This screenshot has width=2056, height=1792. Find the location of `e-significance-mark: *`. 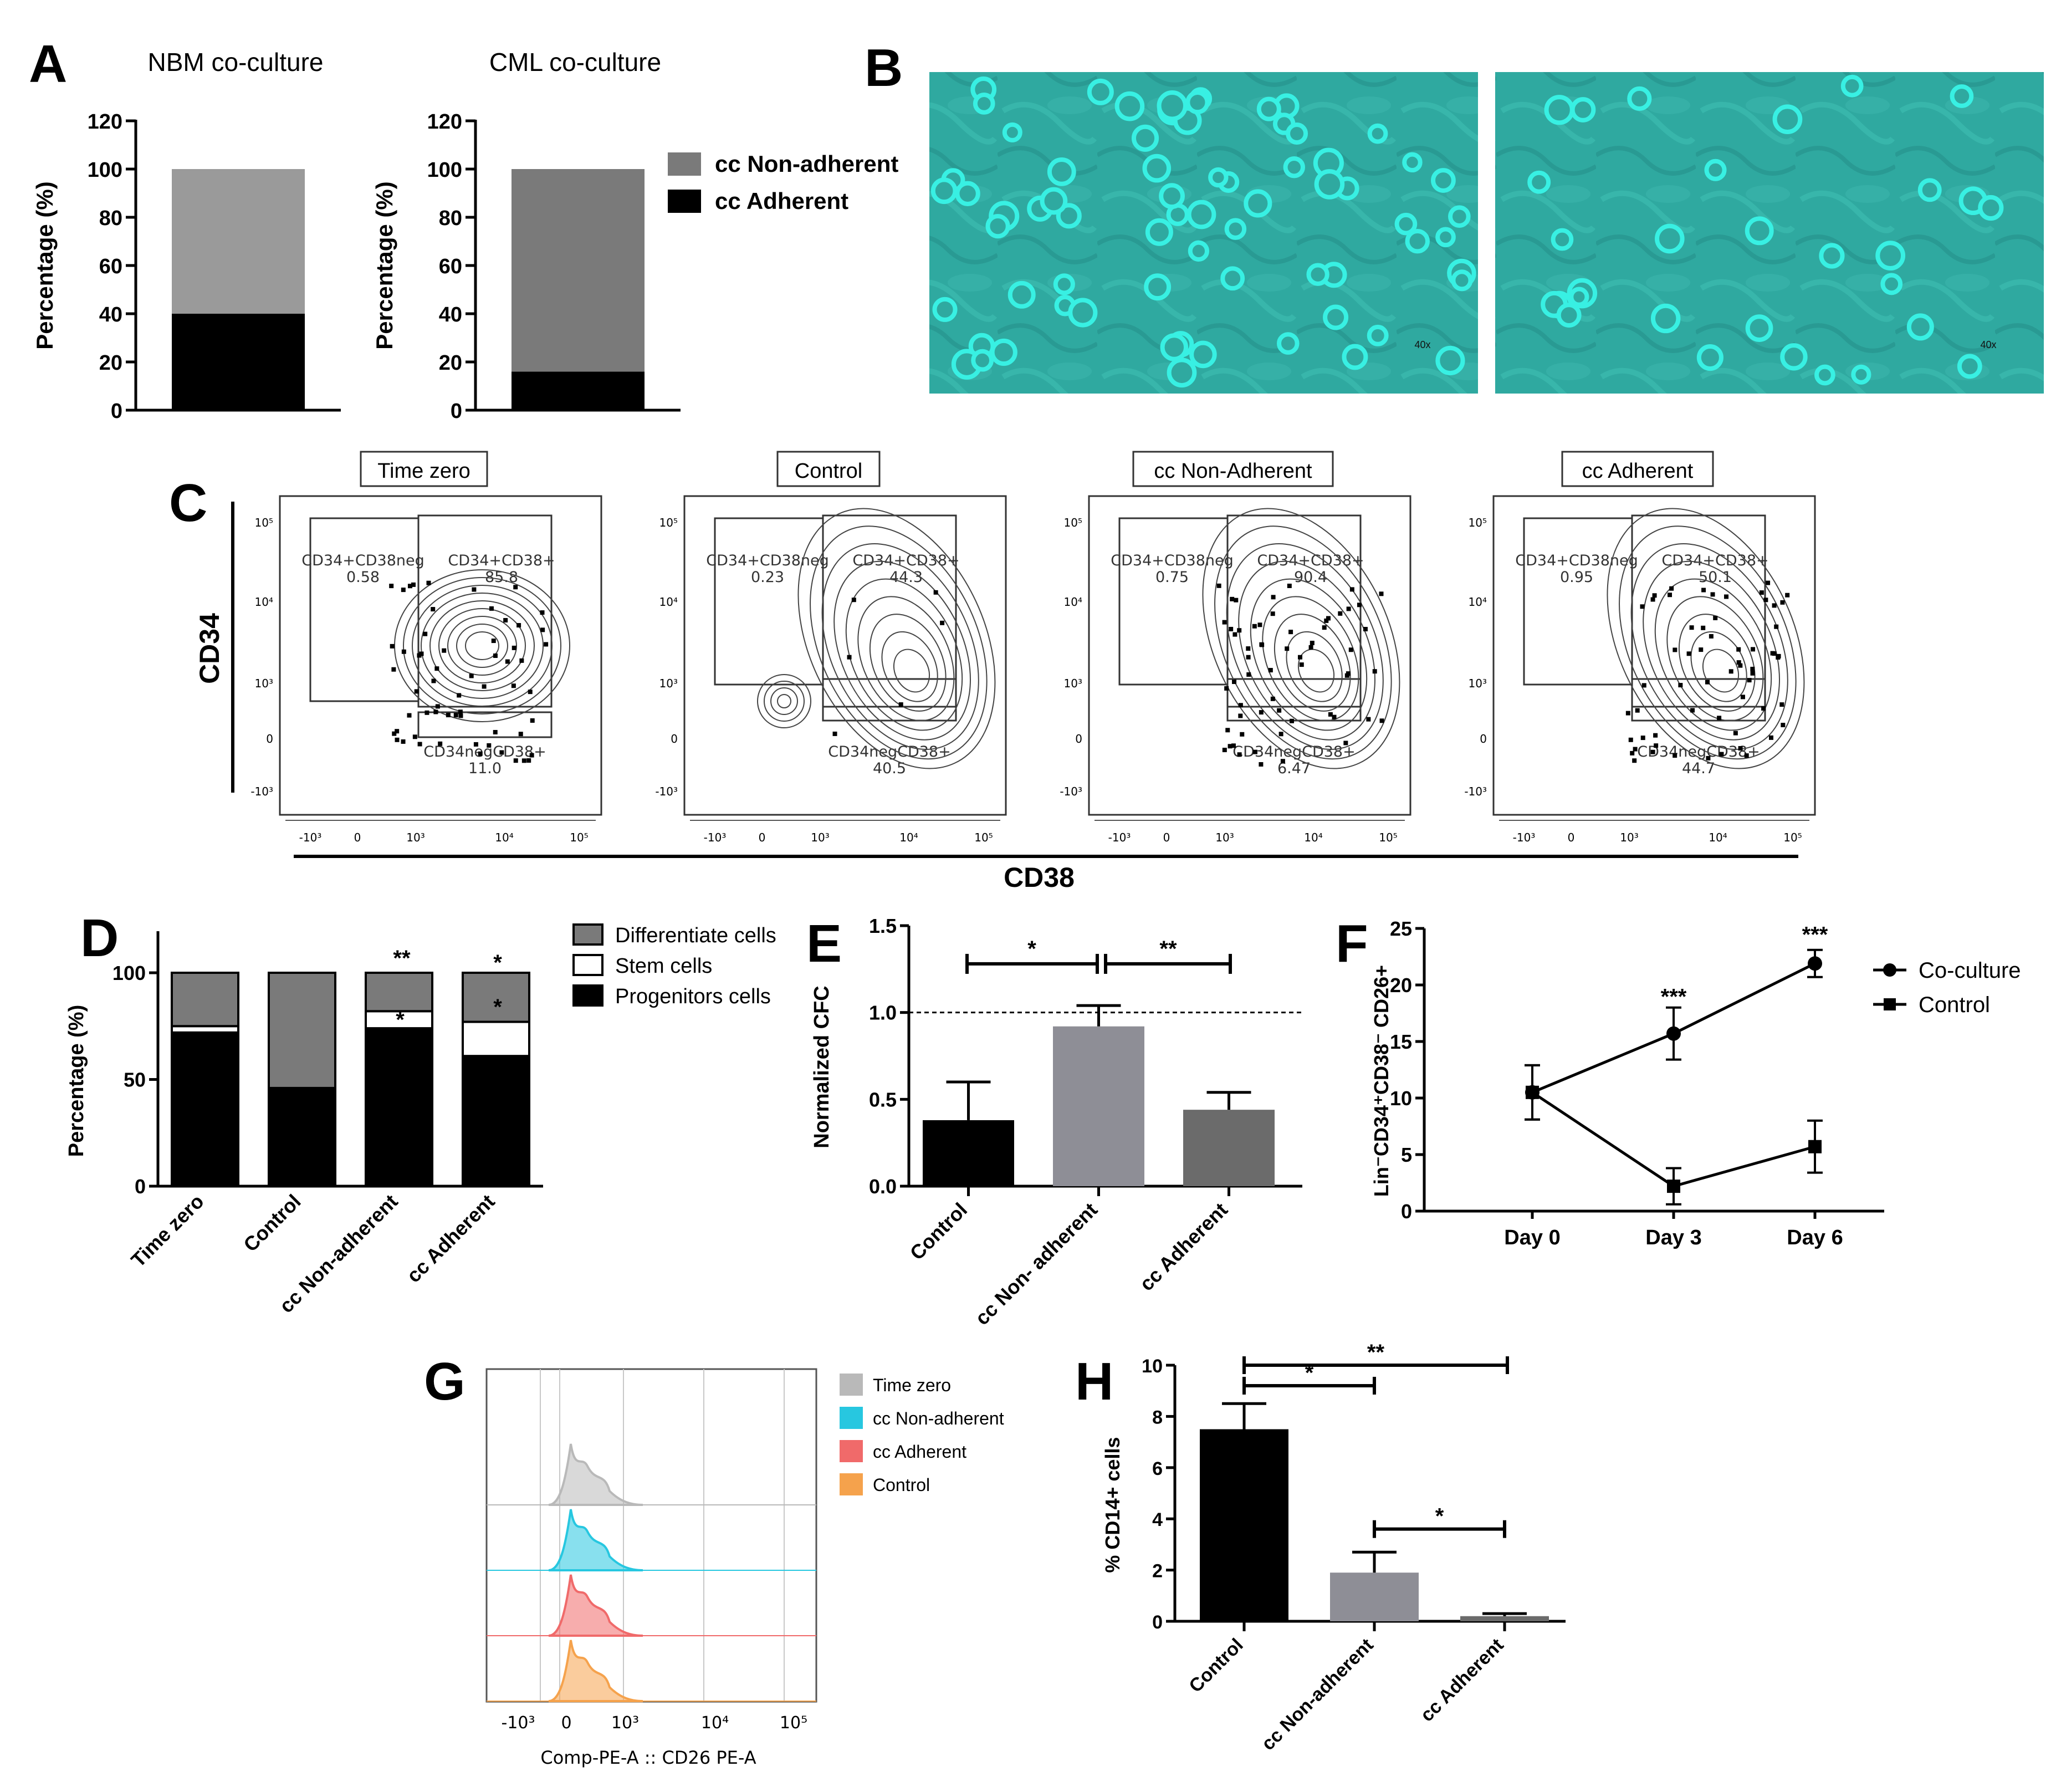

e-significance-mark: * is located at coordinates (1031, 949).